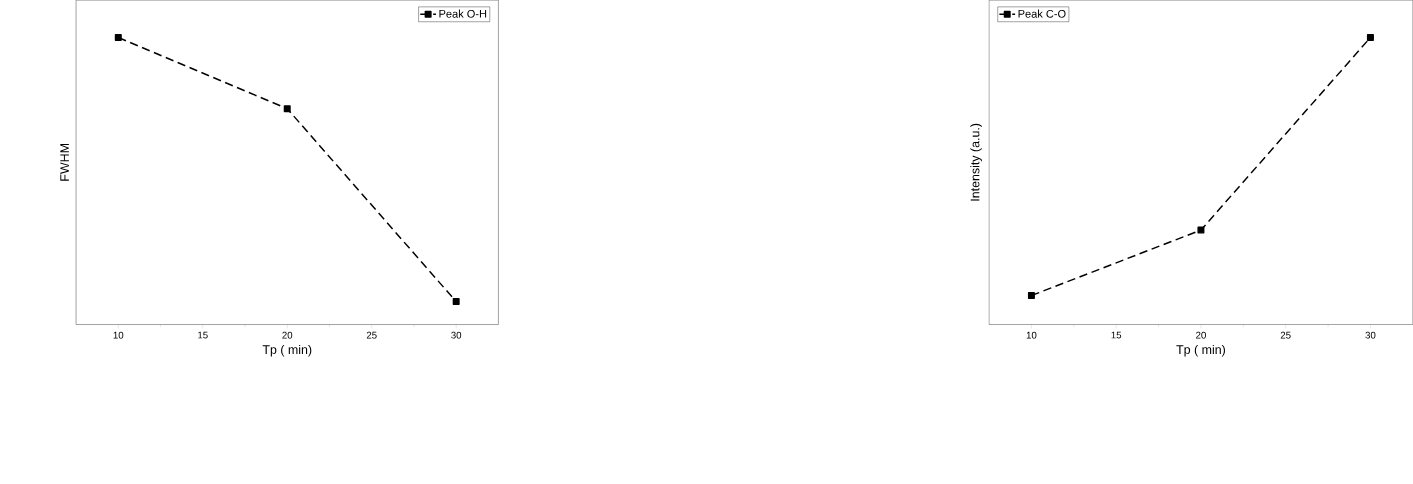  Describe the element at coordinates (64, 162) in the screenshot. I see `y-axis-title: FWHM` at that location.